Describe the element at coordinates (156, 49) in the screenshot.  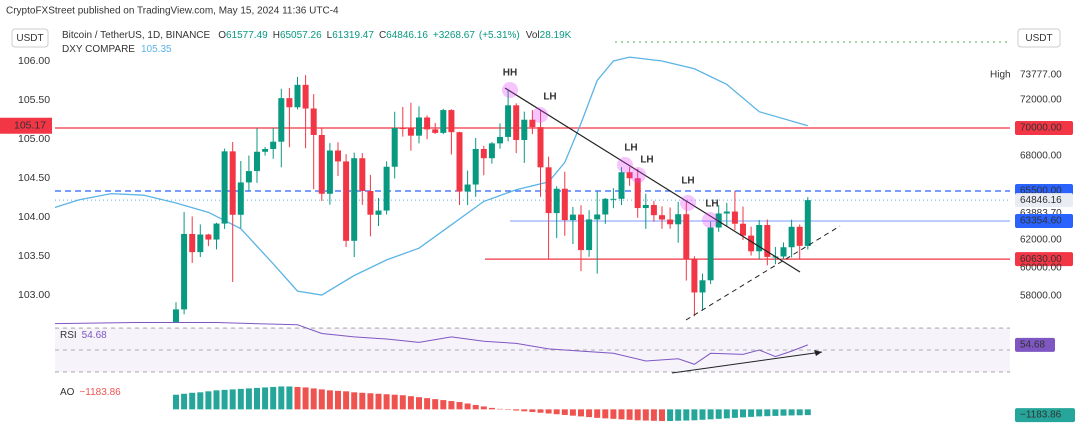
I see `compare-value: 105.35` at that location.